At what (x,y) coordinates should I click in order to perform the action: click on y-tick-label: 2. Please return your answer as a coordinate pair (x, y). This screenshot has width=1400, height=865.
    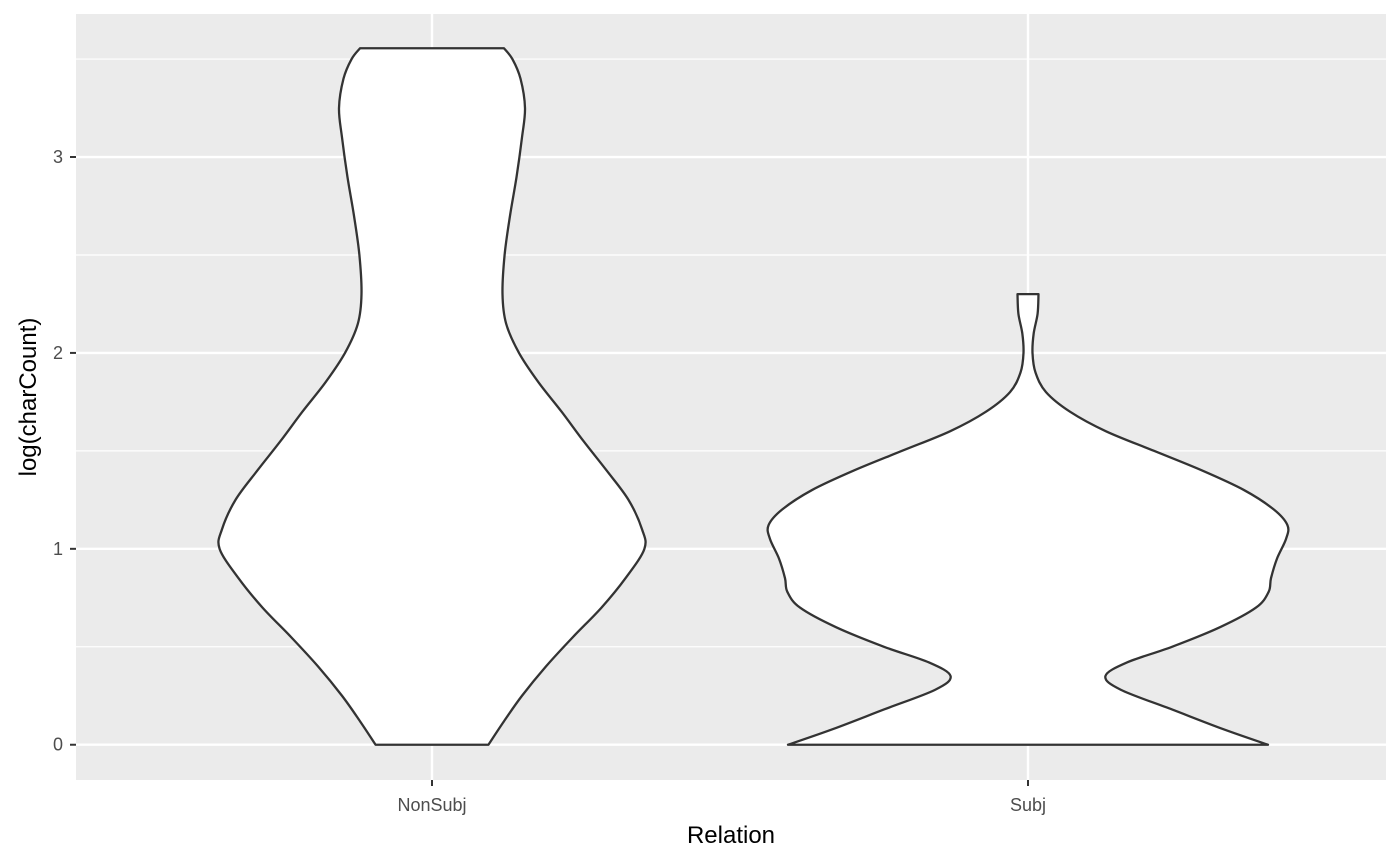
    Looking at the image, I should click on (58, 353).